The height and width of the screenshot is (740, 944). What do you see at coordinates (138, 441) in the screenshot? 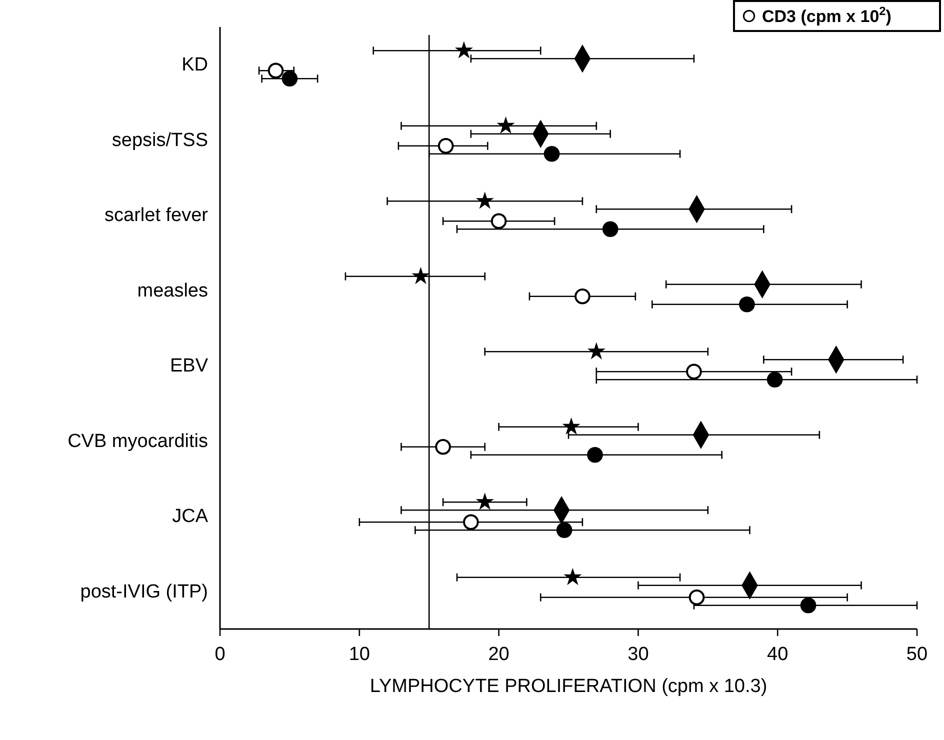
I see `y-tick-label: CVB myocarditis` at bounding box center [138, 441].